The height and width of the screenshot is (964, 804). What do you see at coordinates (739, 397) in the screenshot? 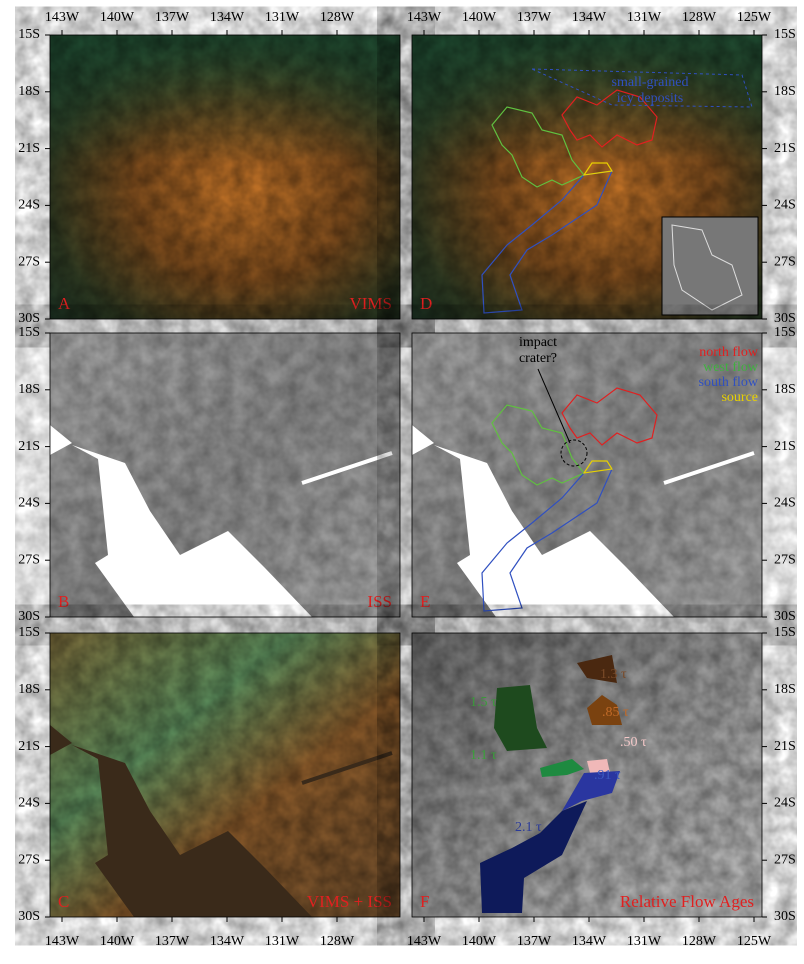
I see `legend-entry: source` at bounding box center [739, 397].